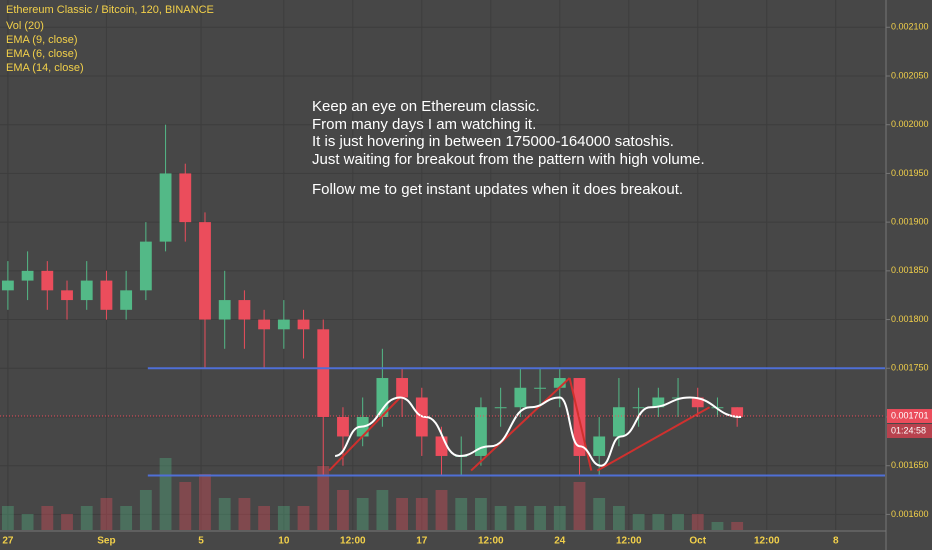 Image resolution: width=932 pixels, height=550 pixels. Describe the element at coordinates (201, 541) in the screenshot. I see `x-tick-label: 5` at that location.